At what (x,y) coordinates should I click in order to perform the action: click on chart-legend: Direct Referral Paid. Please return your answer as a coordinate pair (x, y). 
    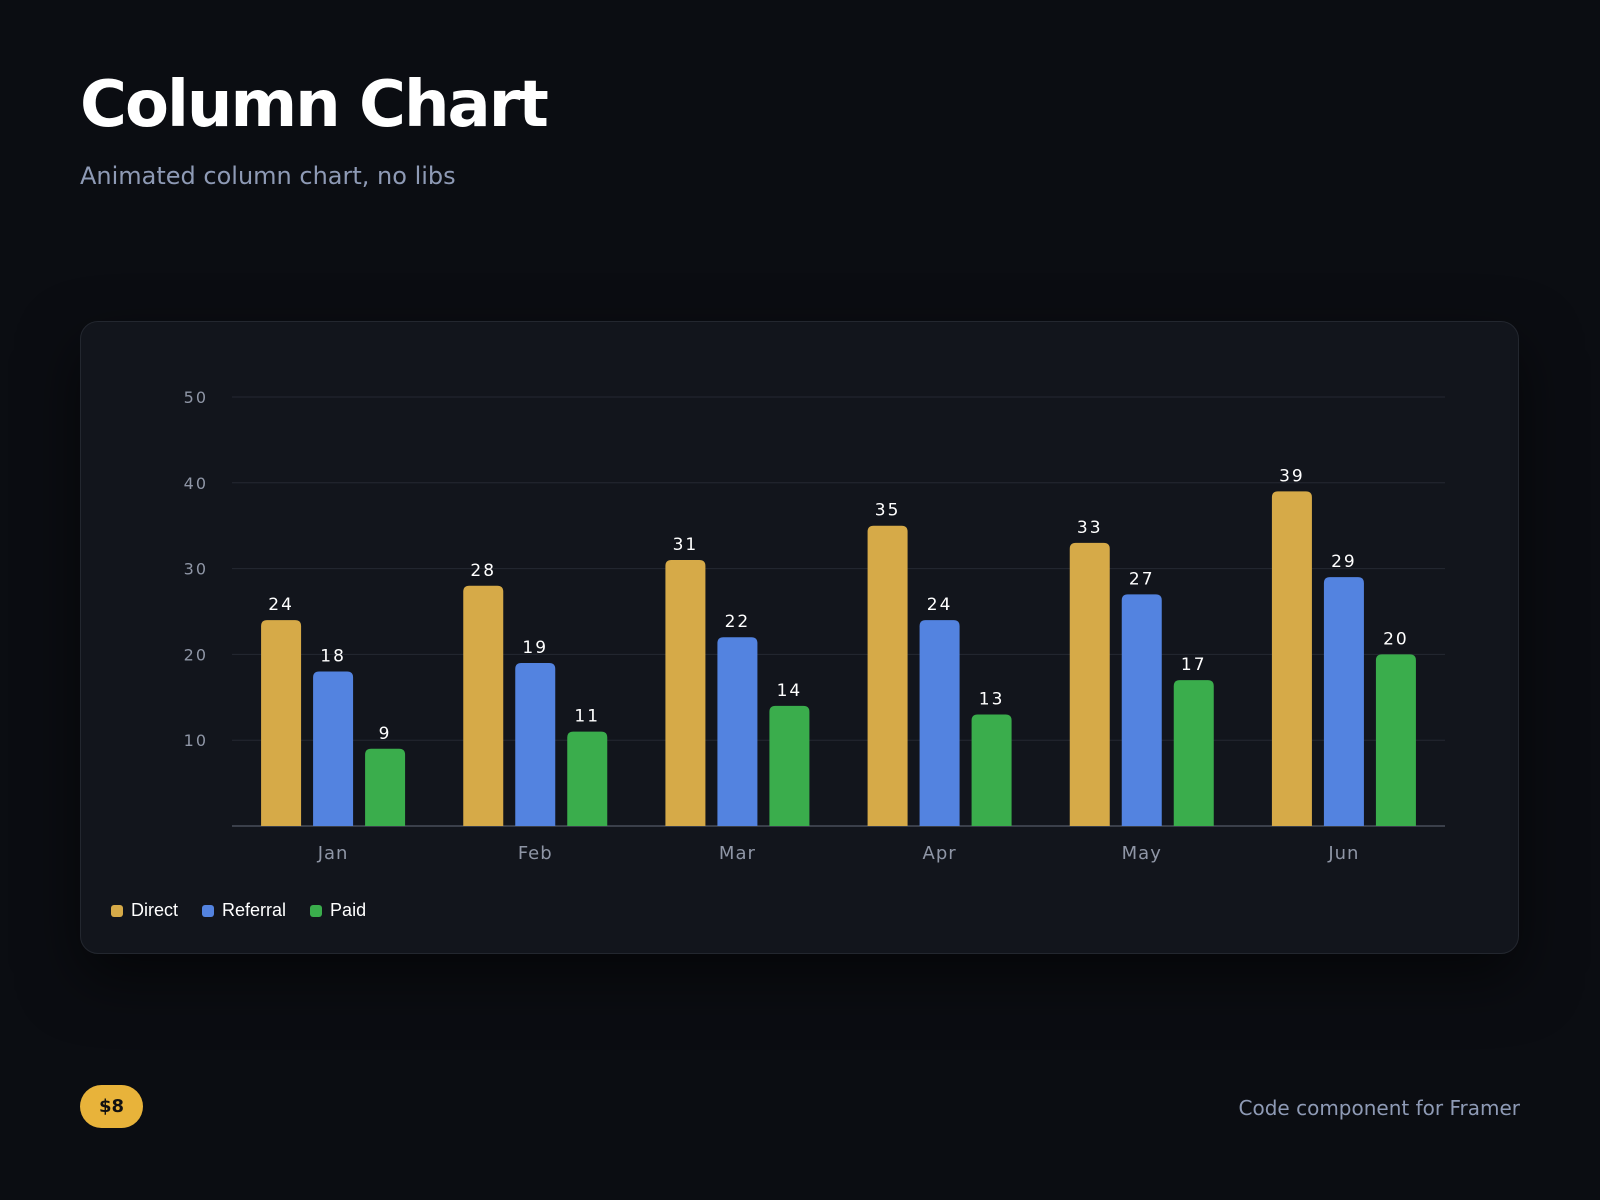
    Looking at the image, I should click on (238, 910).